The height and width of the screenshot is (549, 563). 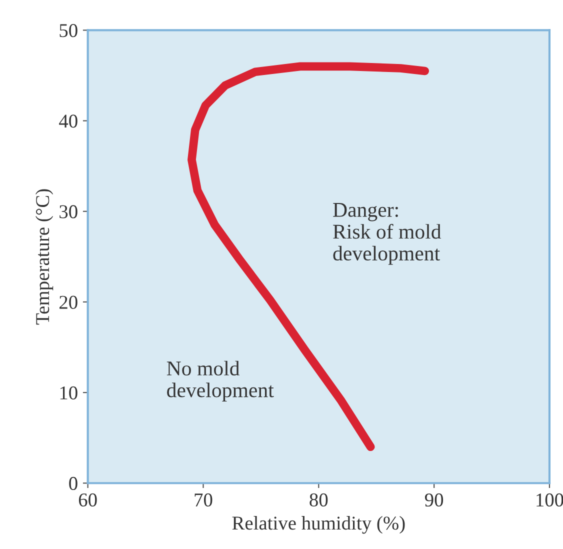 What do you see at coordinates (69, 393) in the screenshot?
I see `y-tick-label: 10` at bounding box center [69, 393].